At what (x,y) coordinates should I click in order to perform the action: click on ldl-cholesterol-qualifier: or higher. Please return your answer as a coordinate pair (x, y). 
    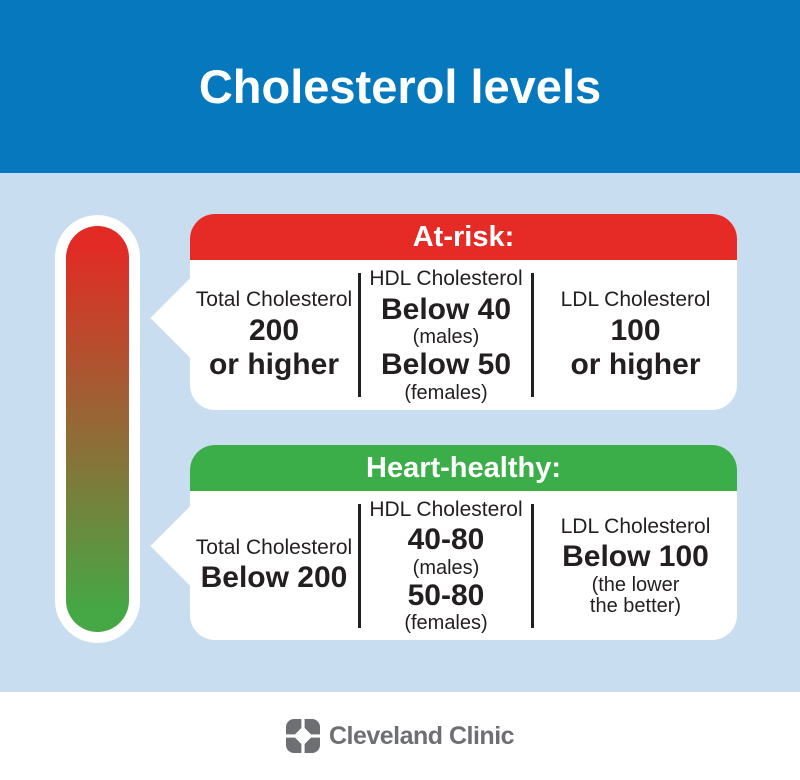
    Looking at the image, I should click on (635, 365).